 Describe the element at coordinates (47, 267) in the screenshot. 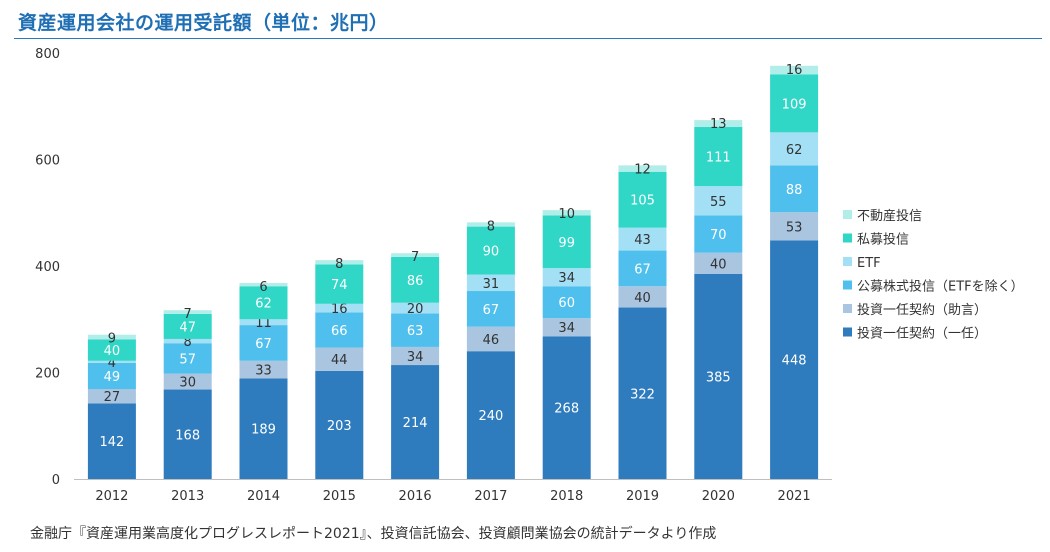

I see `y-tick-label: 400` at that location.